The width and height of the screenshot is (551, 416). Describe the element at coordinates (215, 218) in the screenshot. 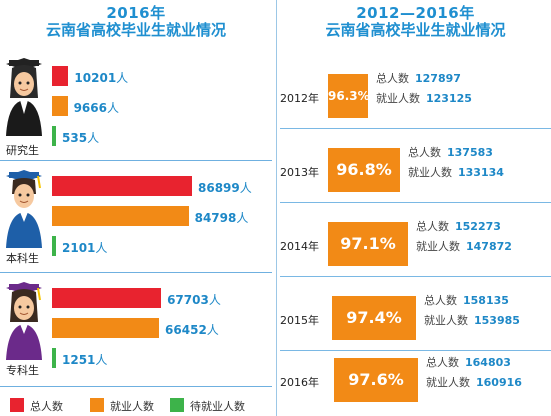

I see `bar-value: 84798` at that location.